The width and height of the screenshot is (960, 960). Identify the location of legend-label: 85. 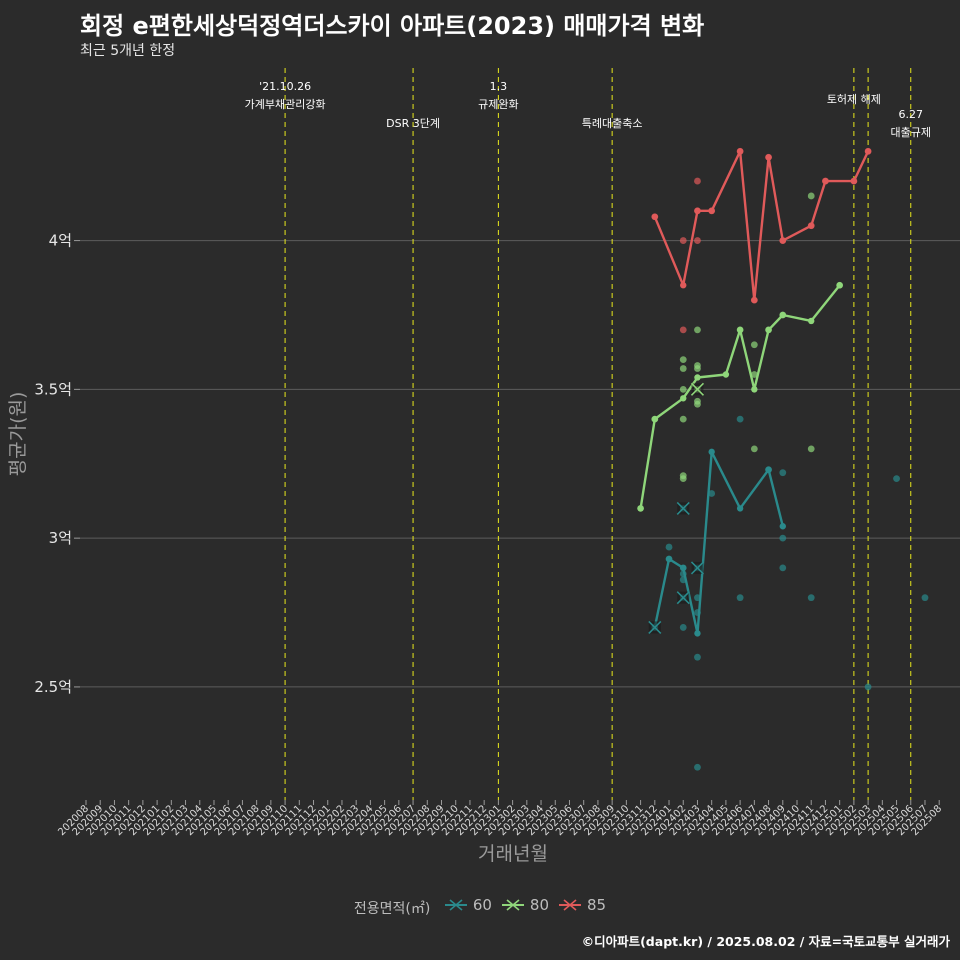
(597, 905).